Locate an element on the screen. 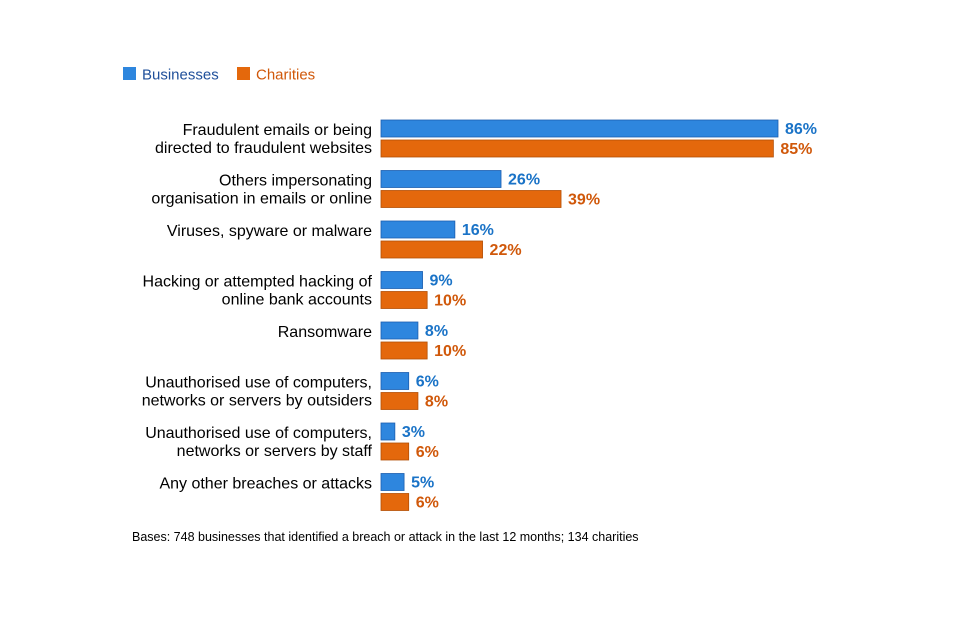  data-label-businesses: 86% is located at coordinates (801, 129).